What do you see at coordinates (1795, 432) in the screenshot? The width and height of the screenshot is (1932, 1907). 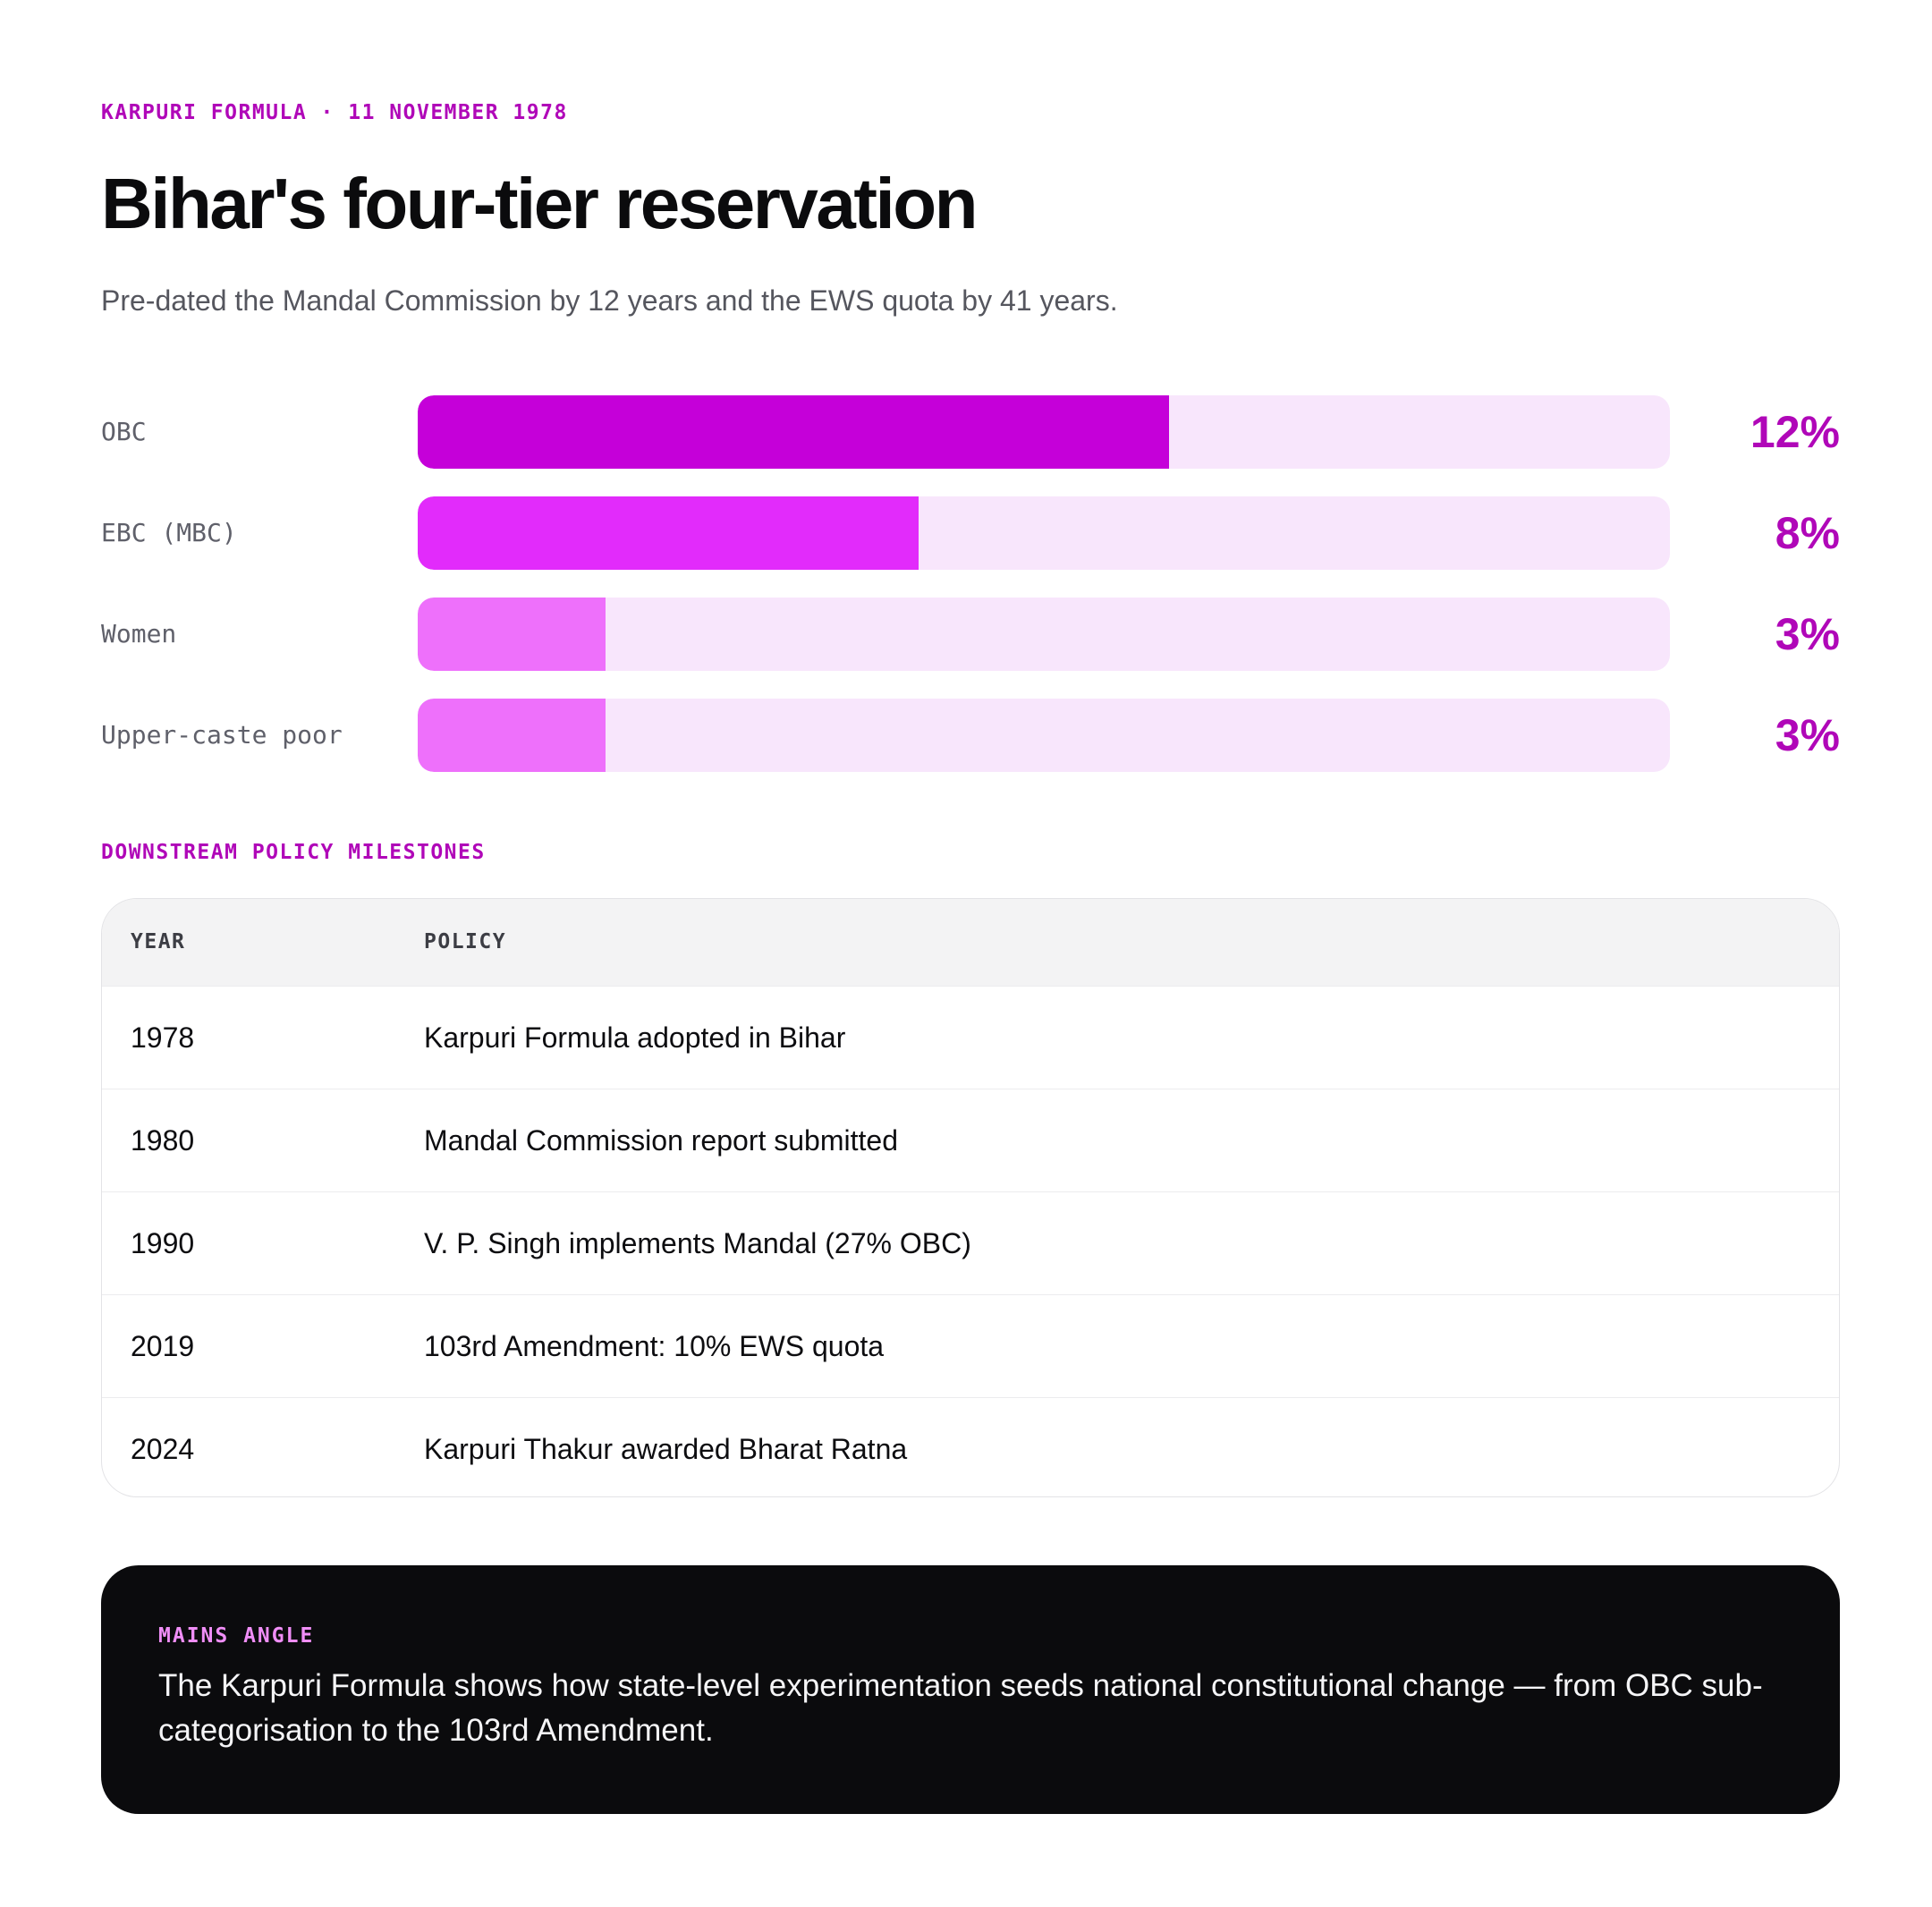 I see `bar-value-label: 12%` at bounding box center [1795, 432].